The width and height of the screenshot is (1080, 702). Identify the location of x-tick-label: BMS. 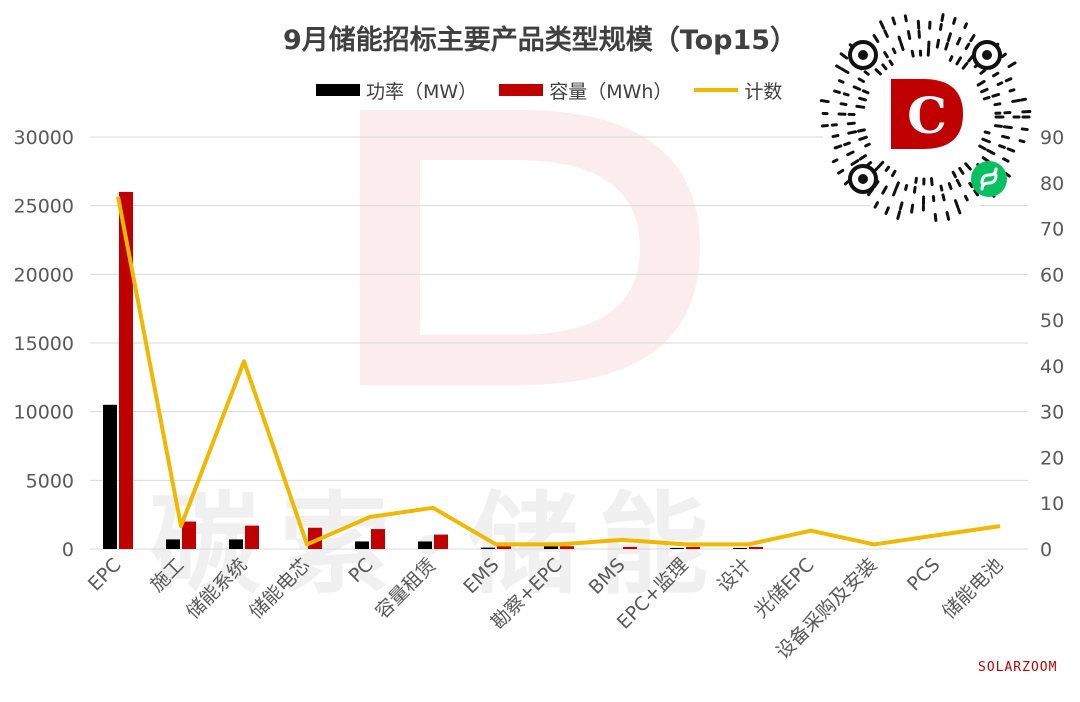
(607, 576).